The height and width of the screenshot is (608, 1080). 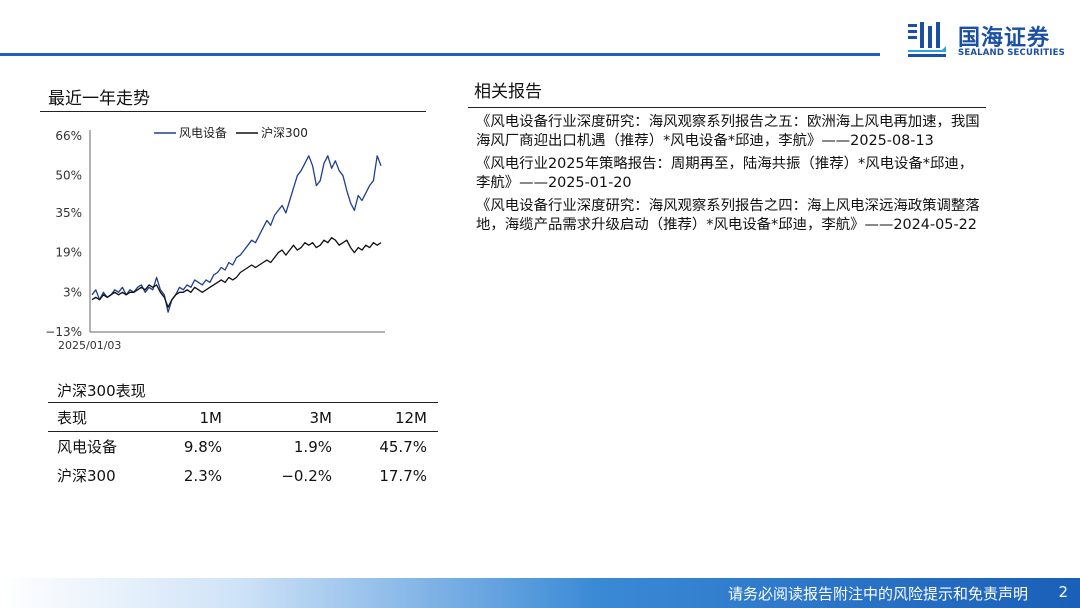 I want to click on trend-title-rule, so click(x=233, y=111).